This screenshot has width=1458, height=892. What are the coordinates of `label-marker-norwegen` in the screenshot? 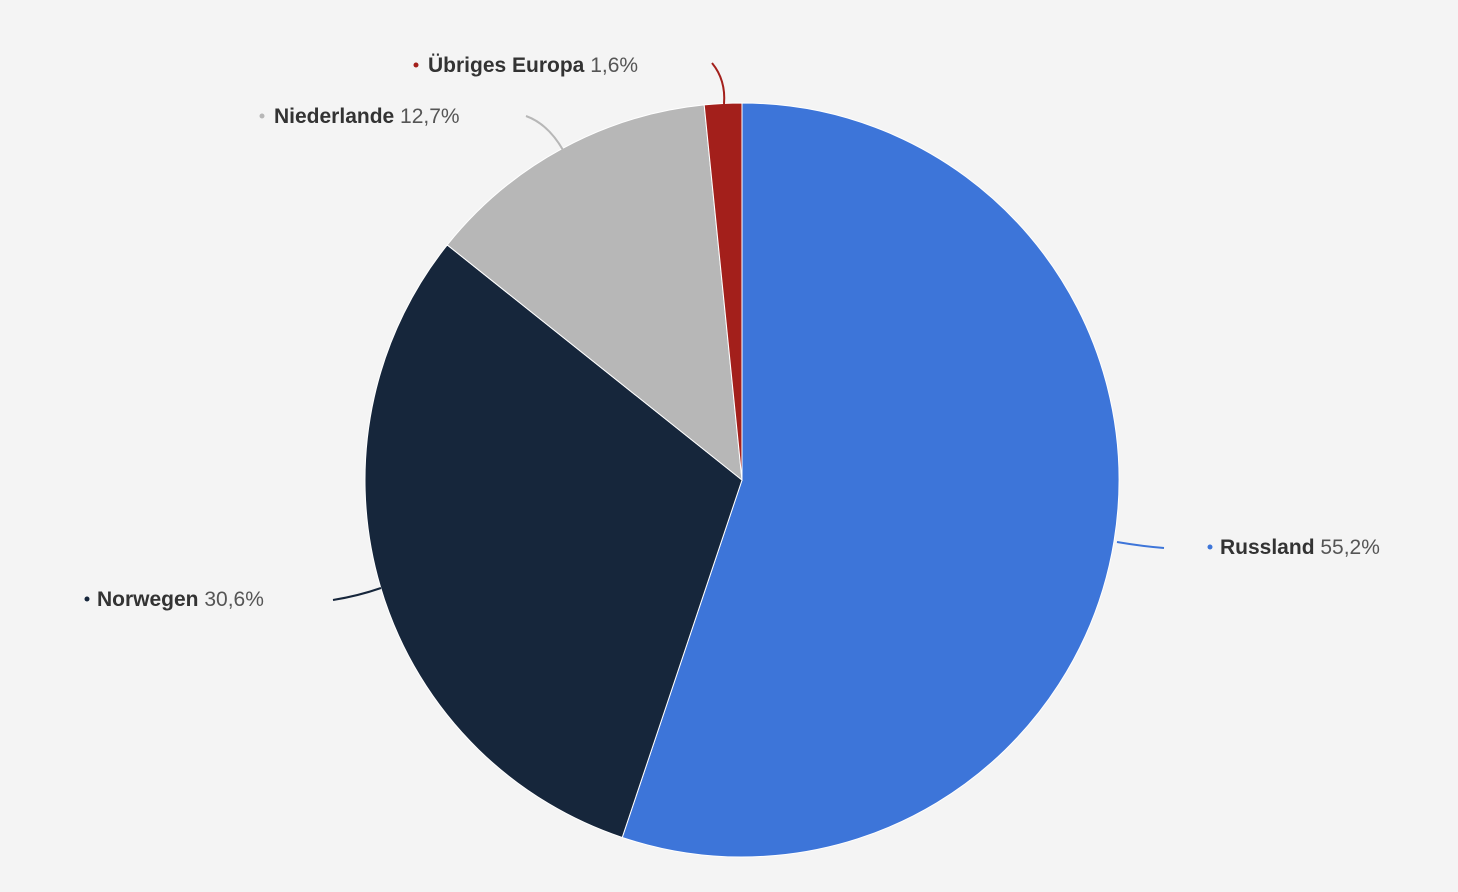 It's located at (87, 599).